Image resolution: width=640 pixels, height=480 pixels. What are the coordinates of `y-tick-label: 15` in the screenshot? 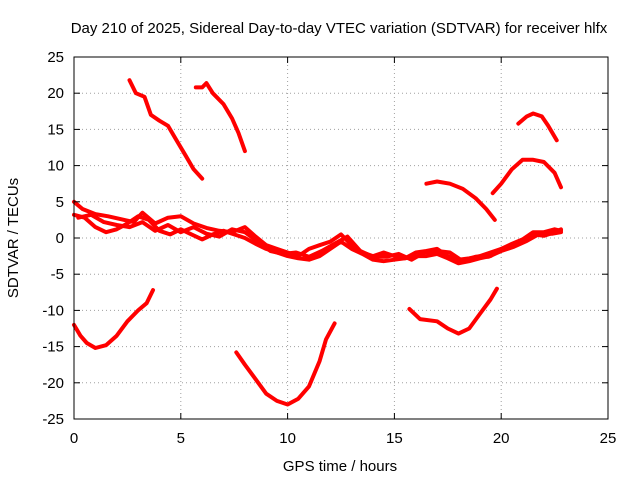 It's located at (55, 129).